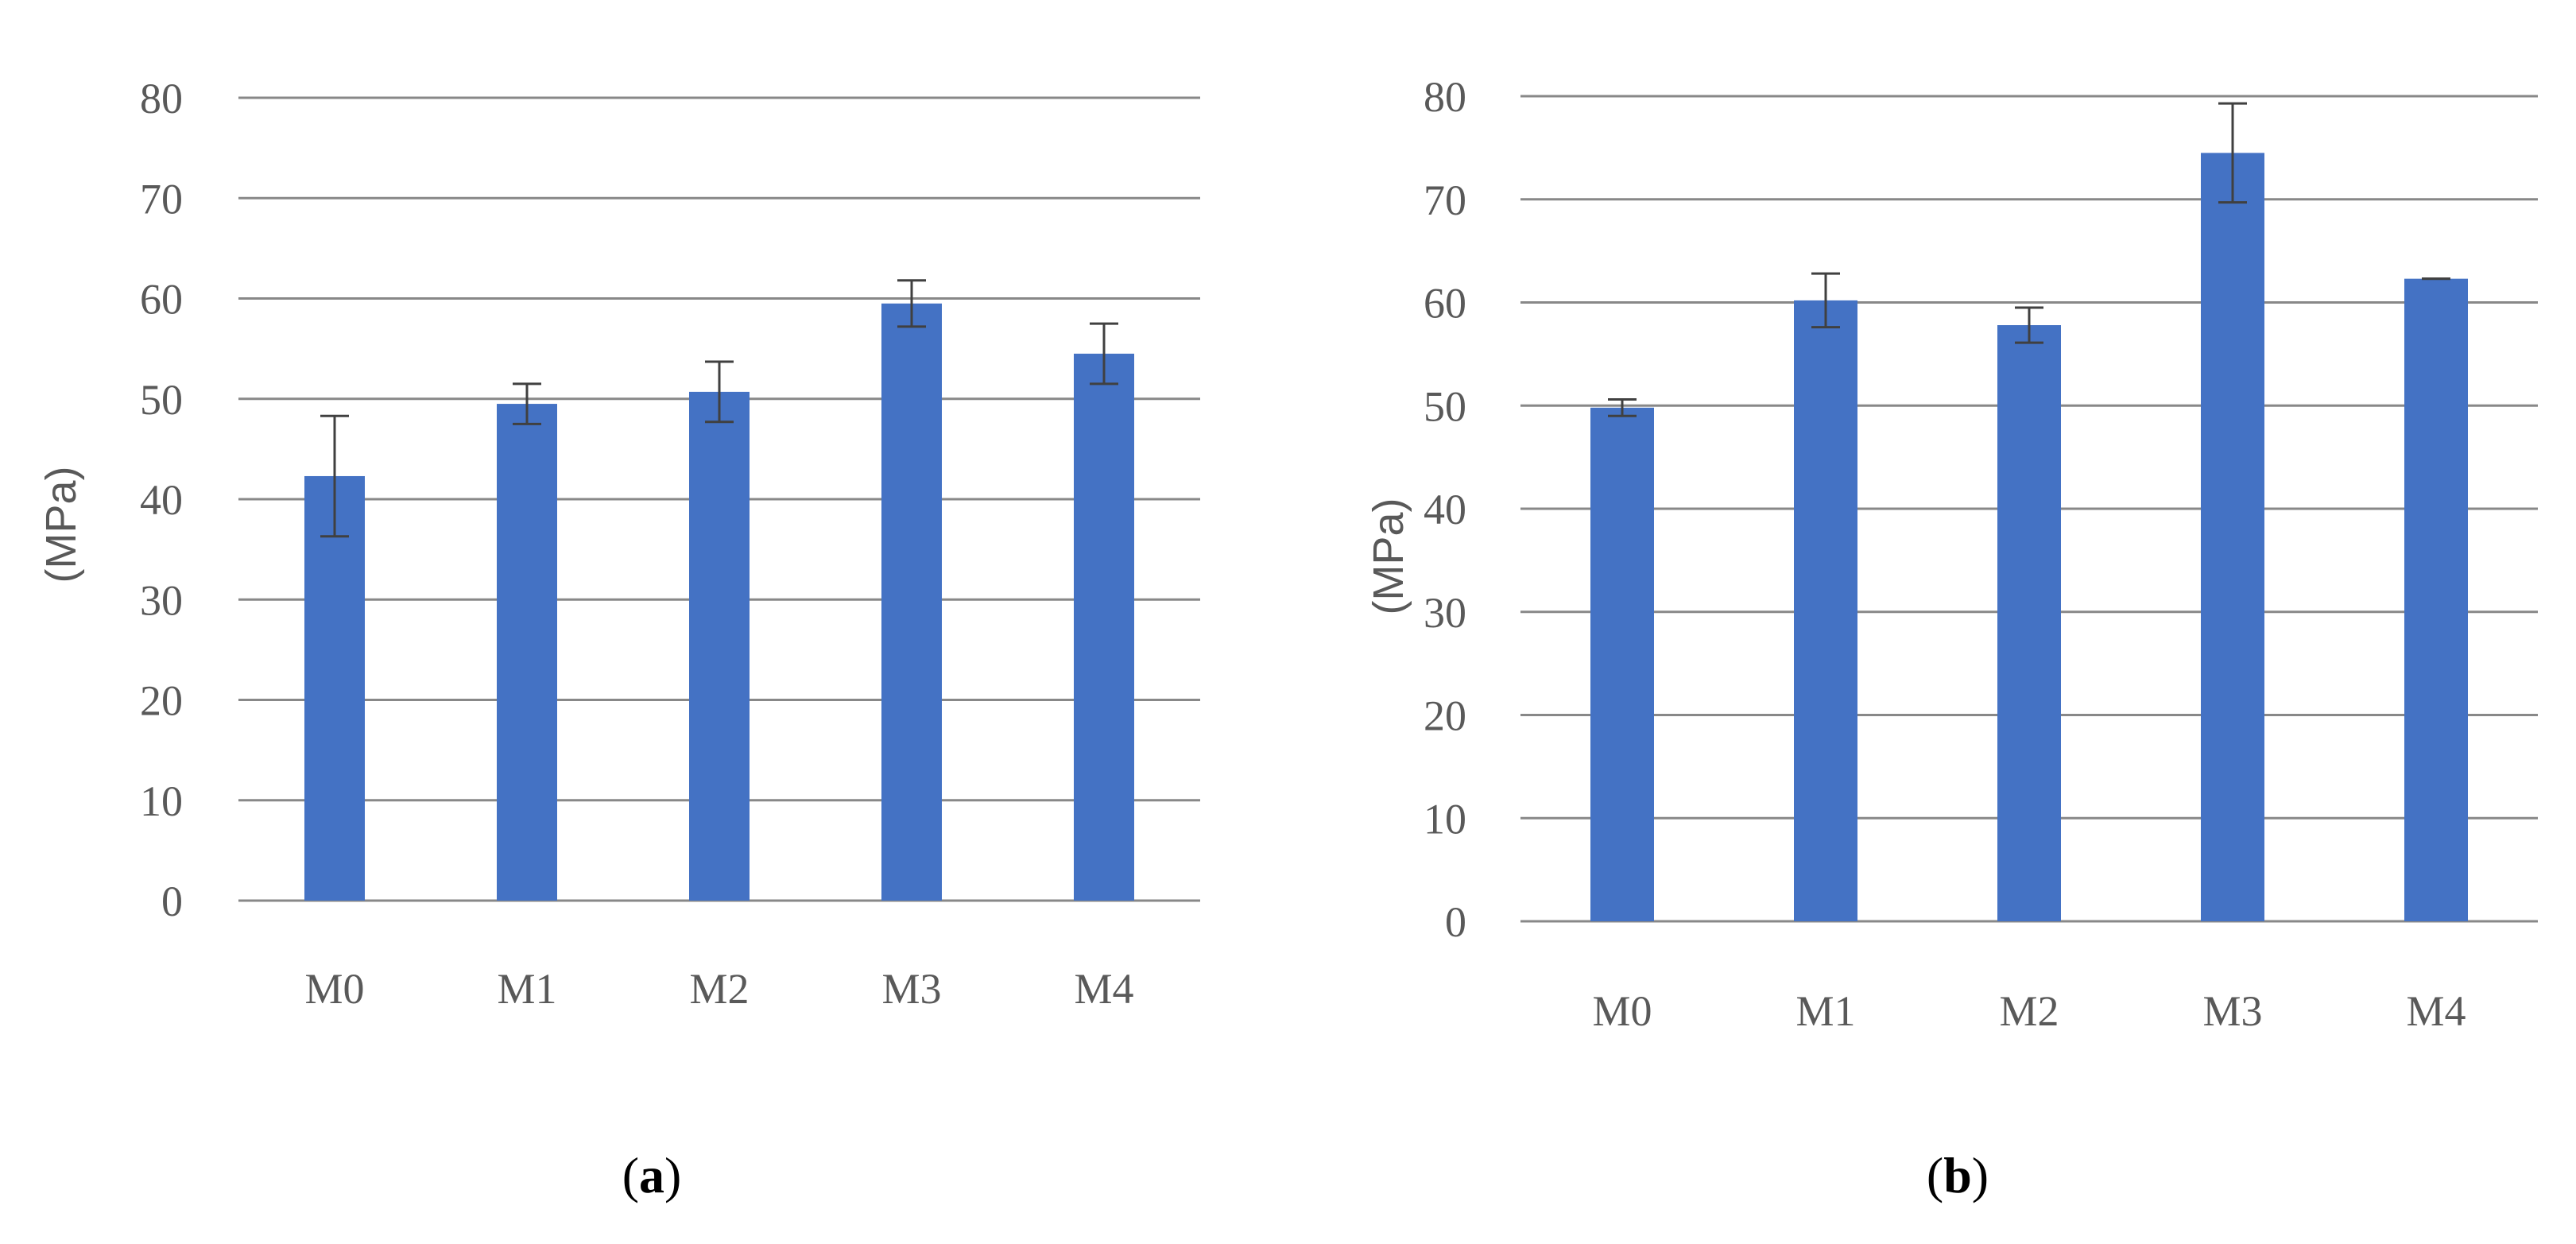 The width and height of the screenshot is (2576, 1244). I want to click on panel-label: a, so click(651, 1175).